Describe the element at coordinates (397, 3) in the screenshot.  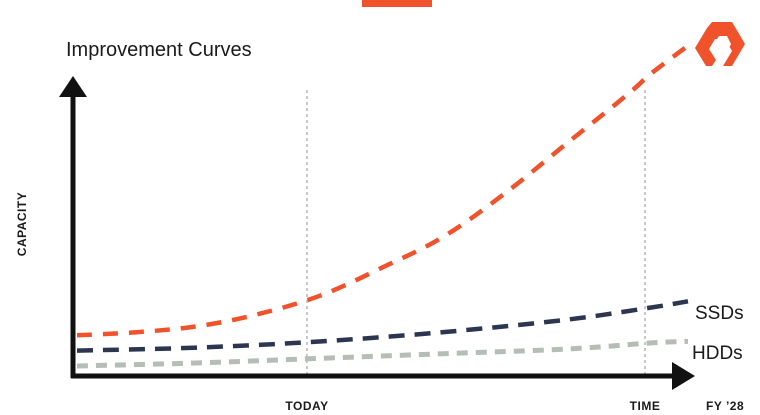
I see `top-accent-bar` at that location.